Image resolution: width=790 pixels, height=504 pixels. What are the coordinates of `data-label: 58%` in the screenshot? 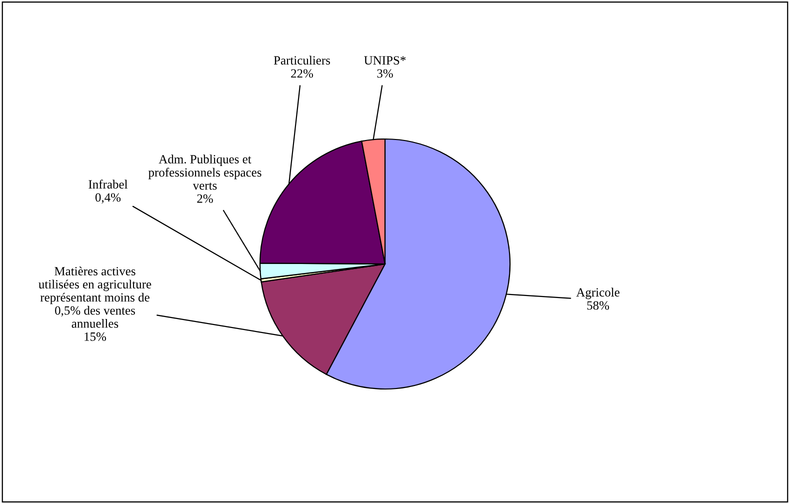 It's located at (598, 305).